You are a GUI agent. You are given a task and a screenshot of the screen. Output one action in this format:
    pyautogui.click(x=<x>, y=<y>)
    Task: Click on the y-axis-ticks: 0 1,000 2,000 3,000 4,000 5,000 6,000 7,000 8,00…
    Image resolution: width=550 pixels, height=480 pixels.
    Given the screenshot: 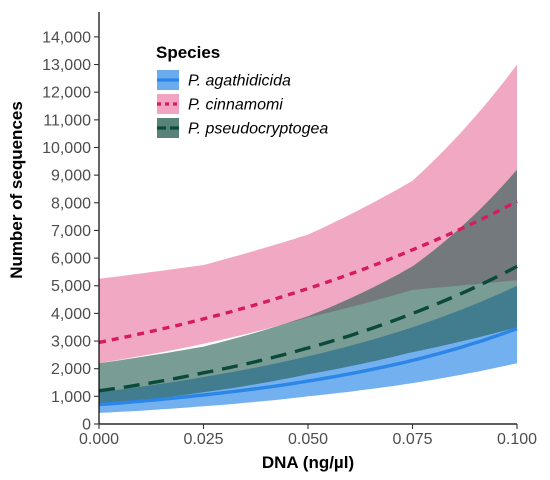 What is the action you would take?
    pyautogui.click(x=70, y=231)
    